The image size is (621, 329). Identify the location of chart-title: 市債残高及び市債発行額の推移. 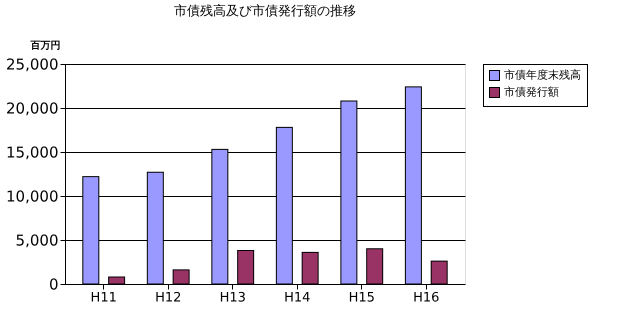
(265, 11).